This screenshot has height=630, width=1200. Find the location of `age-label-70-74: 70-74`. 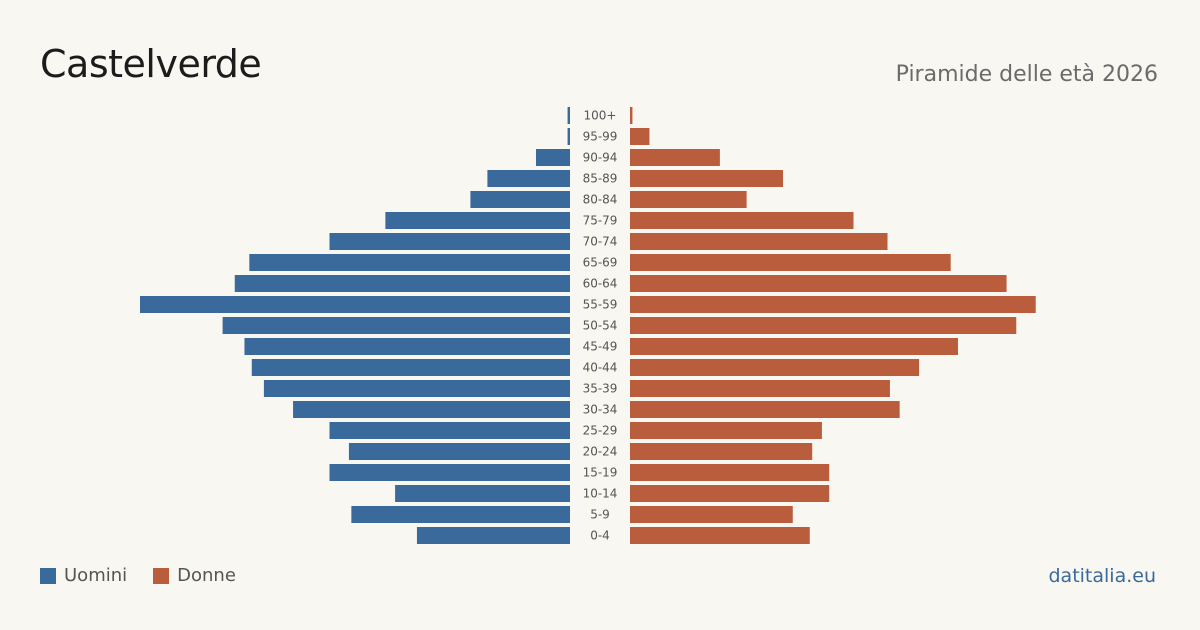

age-label-70-74: 70-74 is located at coordinates (600, 242).